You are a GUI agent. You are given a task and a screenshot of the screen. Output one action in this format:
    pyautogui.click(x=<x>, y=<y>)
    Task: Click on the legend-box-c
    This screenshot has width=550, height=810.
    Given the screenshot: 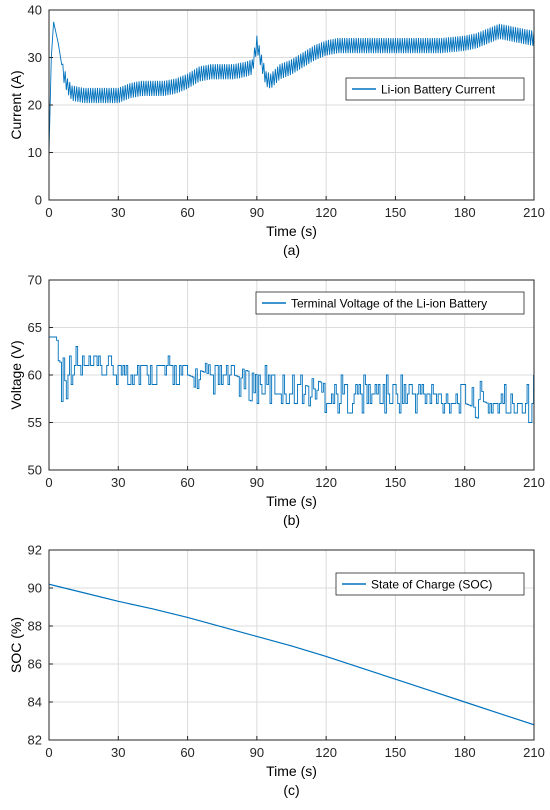 What is the action you would take?
    pyautogui.click(x=430, y=584)
    